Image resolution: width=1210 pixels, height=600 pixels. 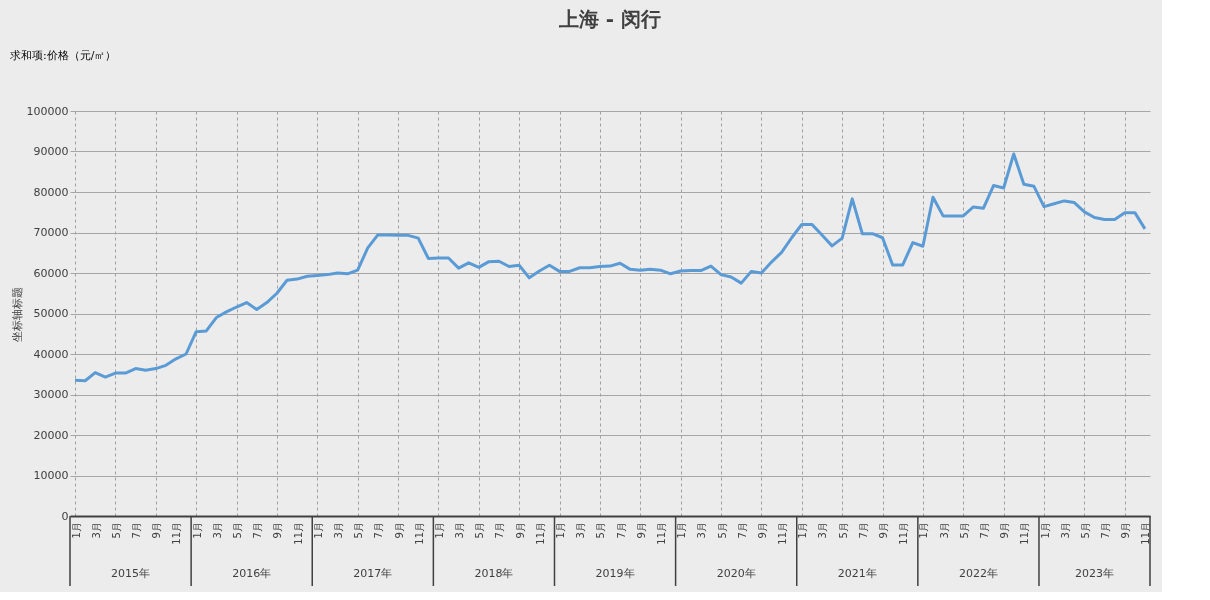 What do you see at coordinates (131, 573) in the screenshot?
I see `text: 2015年` at bounding box center [131, 573].